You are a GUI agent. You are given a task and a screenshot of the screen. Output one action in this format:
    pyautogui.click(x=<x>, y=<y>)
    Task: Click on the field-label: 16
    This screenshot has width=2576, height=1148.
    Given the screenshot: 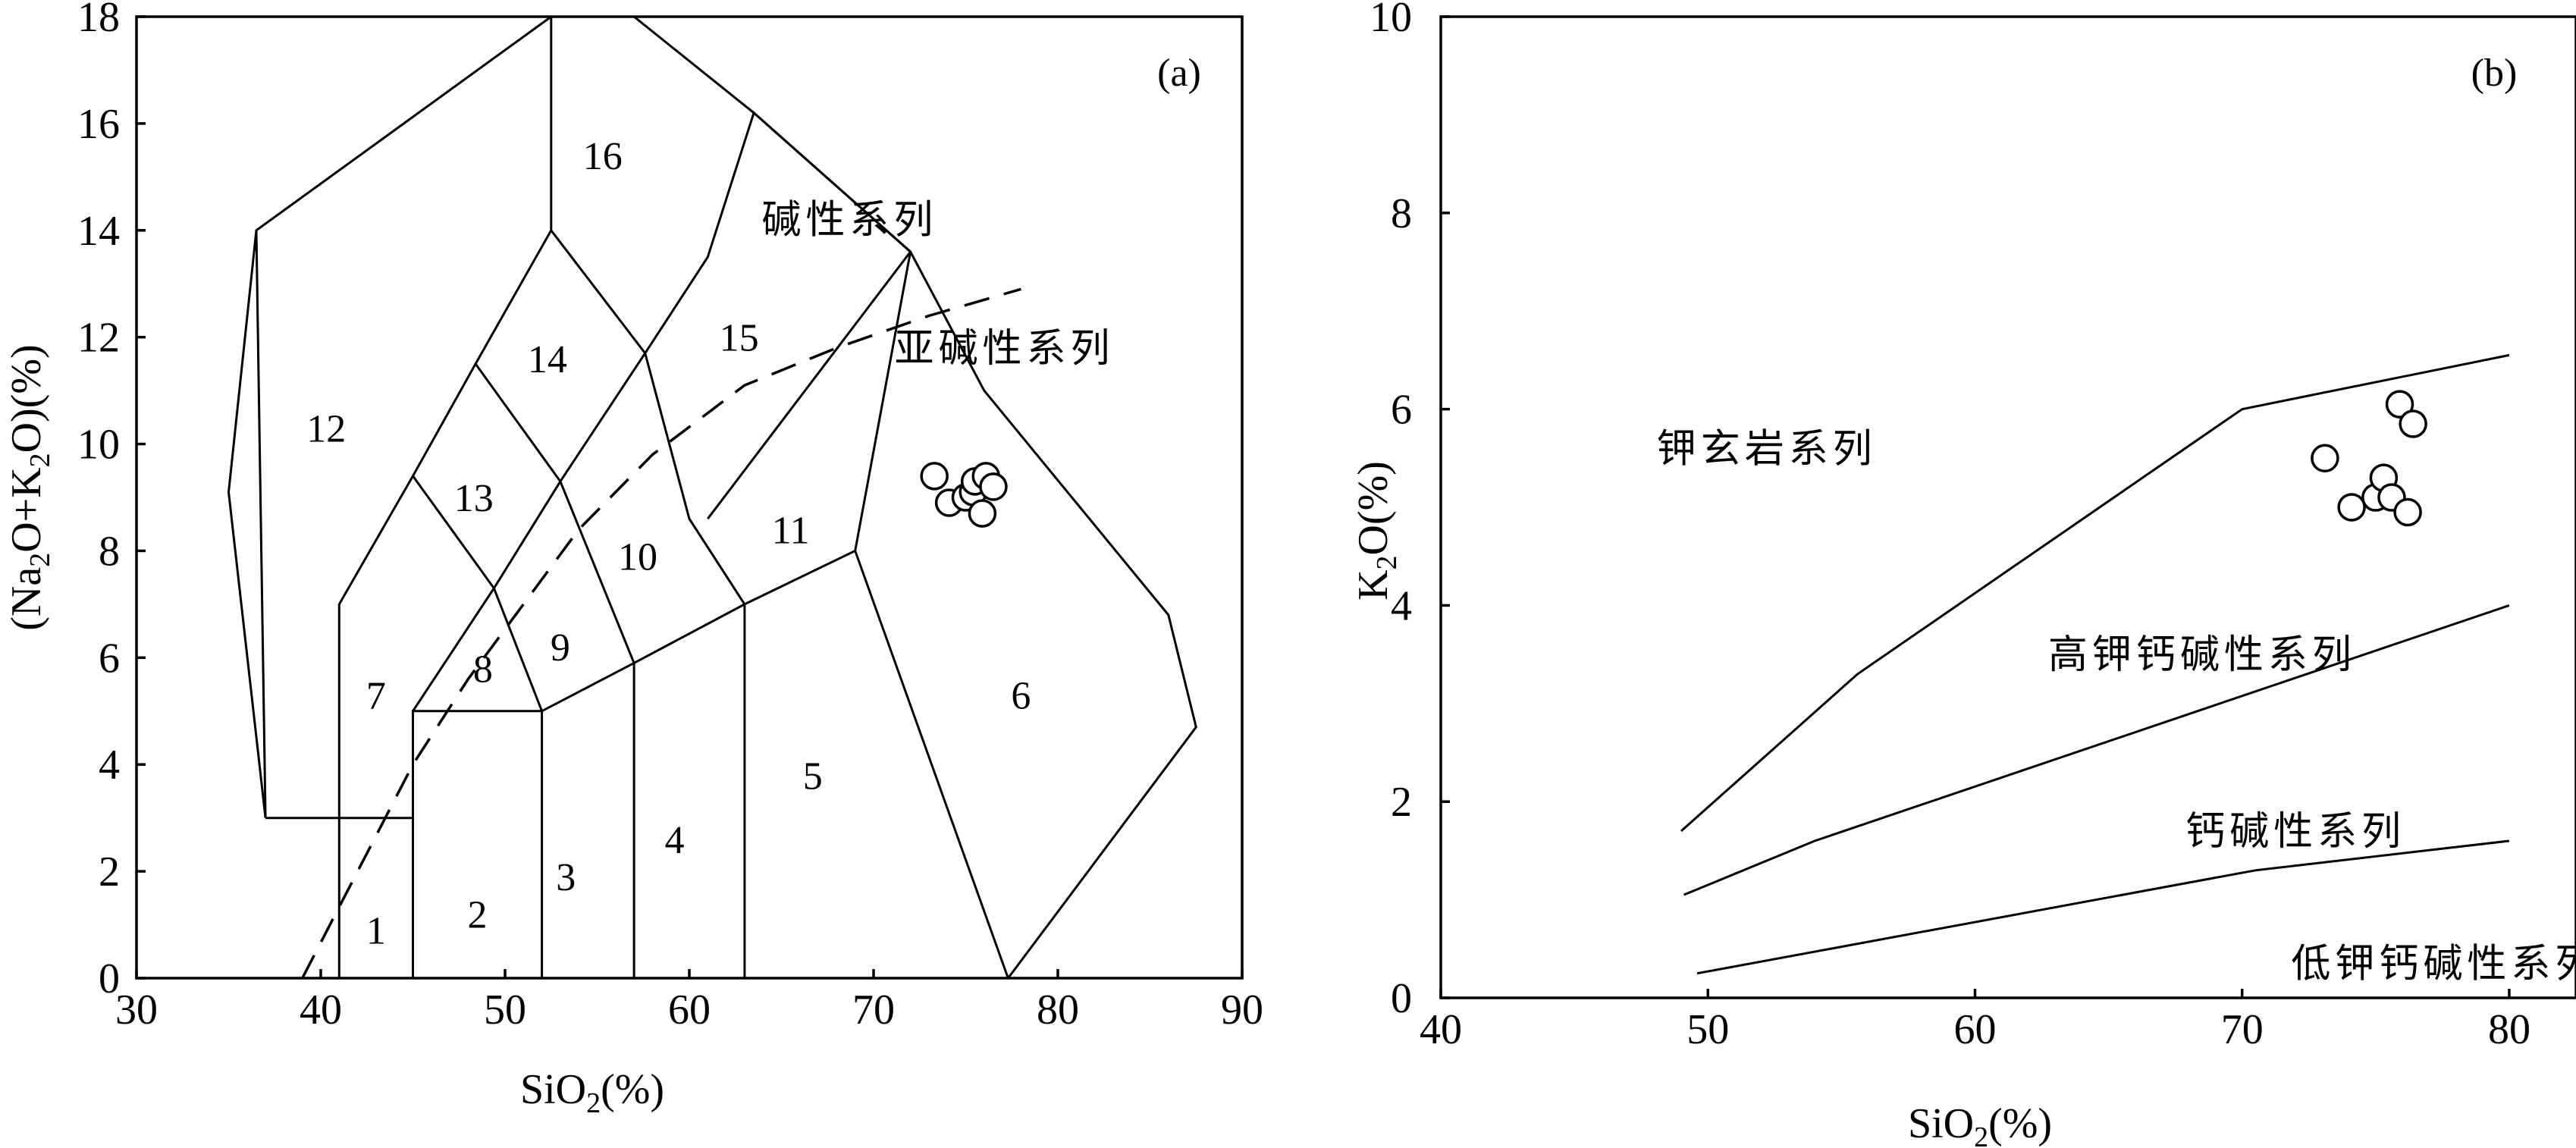 What is the action you would take?
    pyautogui.click(x=603, y=156)
    